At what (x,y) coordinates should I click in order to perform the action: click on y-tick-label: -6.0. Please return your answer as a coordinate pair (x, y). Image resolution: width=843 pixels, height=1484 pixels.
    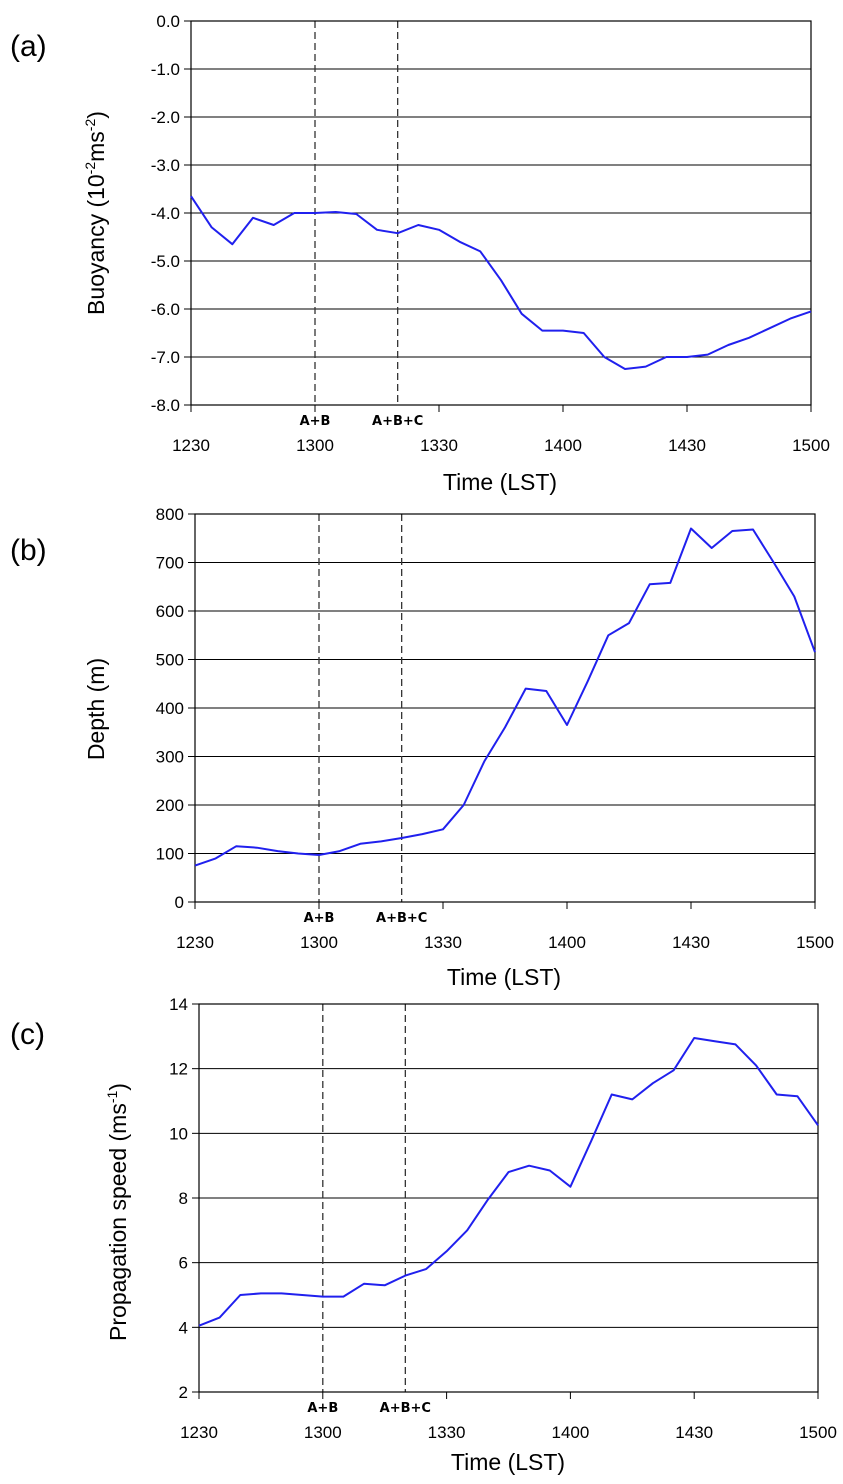
    Looking at the image, I should click on (165, 309).